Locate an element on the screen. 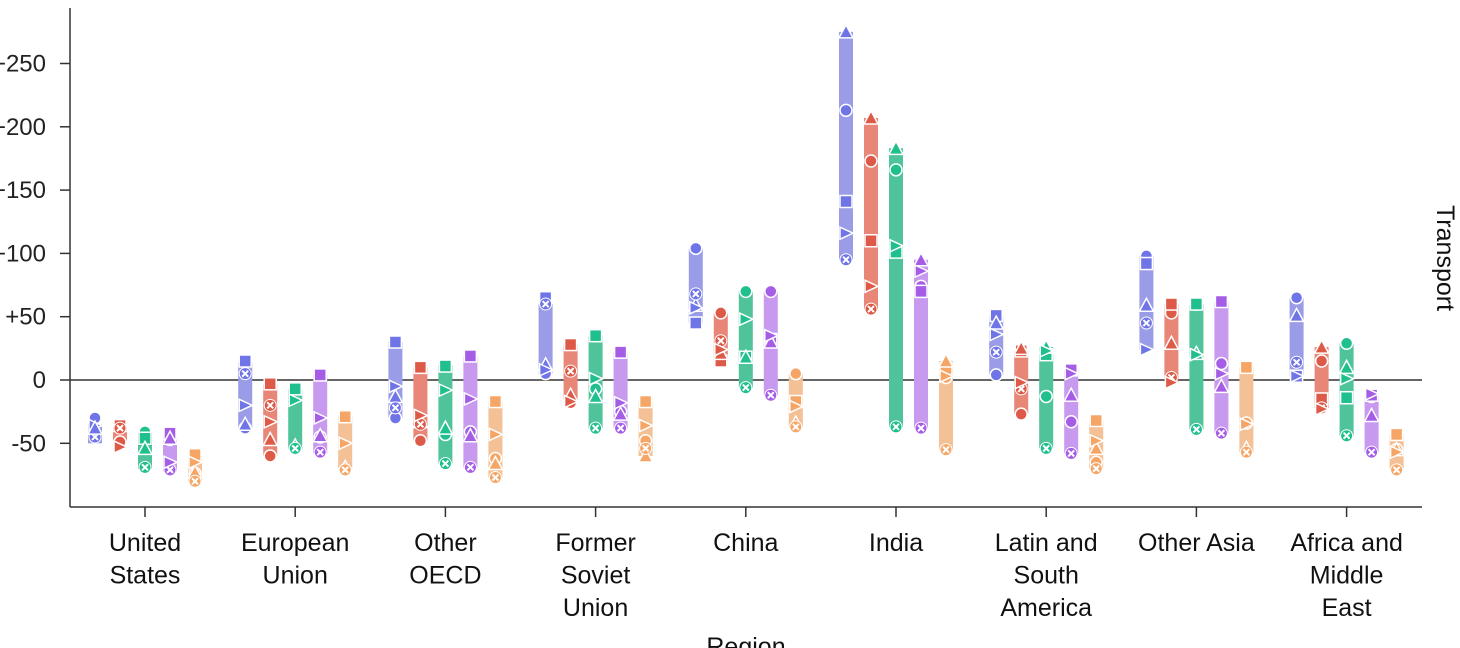 The height and width of the screenshot is (648, 1460). y-tick-label: +250 is located at coordinates (23, 64).